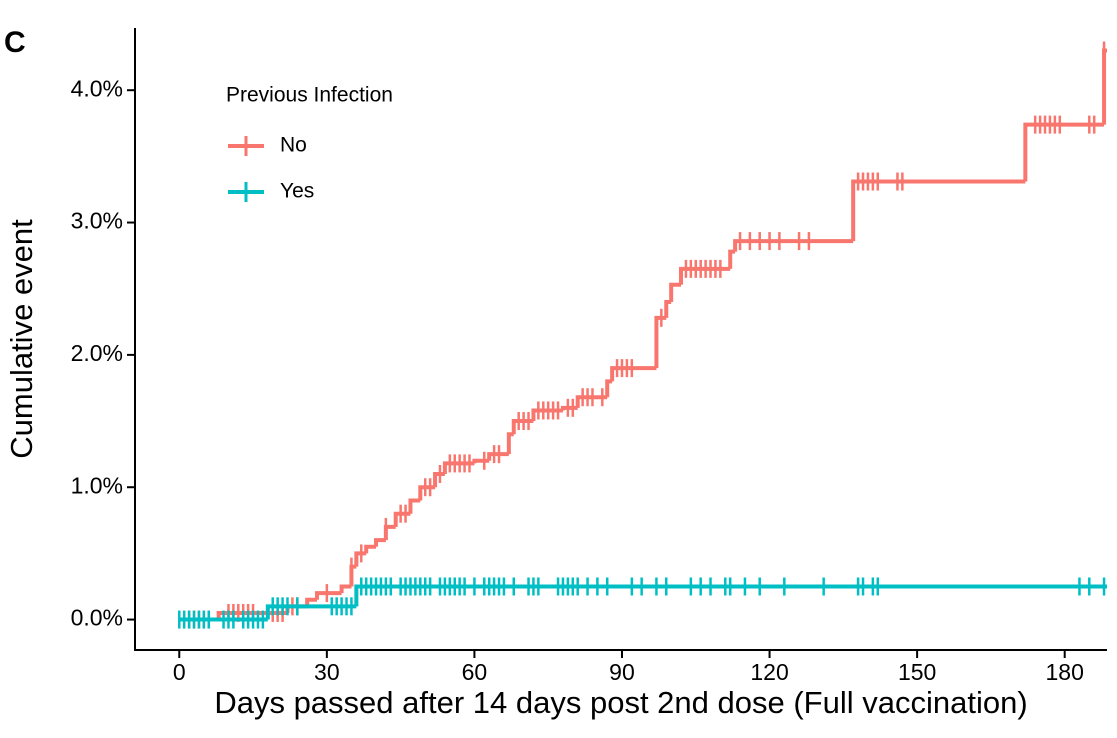  What do you see at coordinates (293, 145) in the screenshot?
I see `legend-label: No` at bounding box center [293, 145].